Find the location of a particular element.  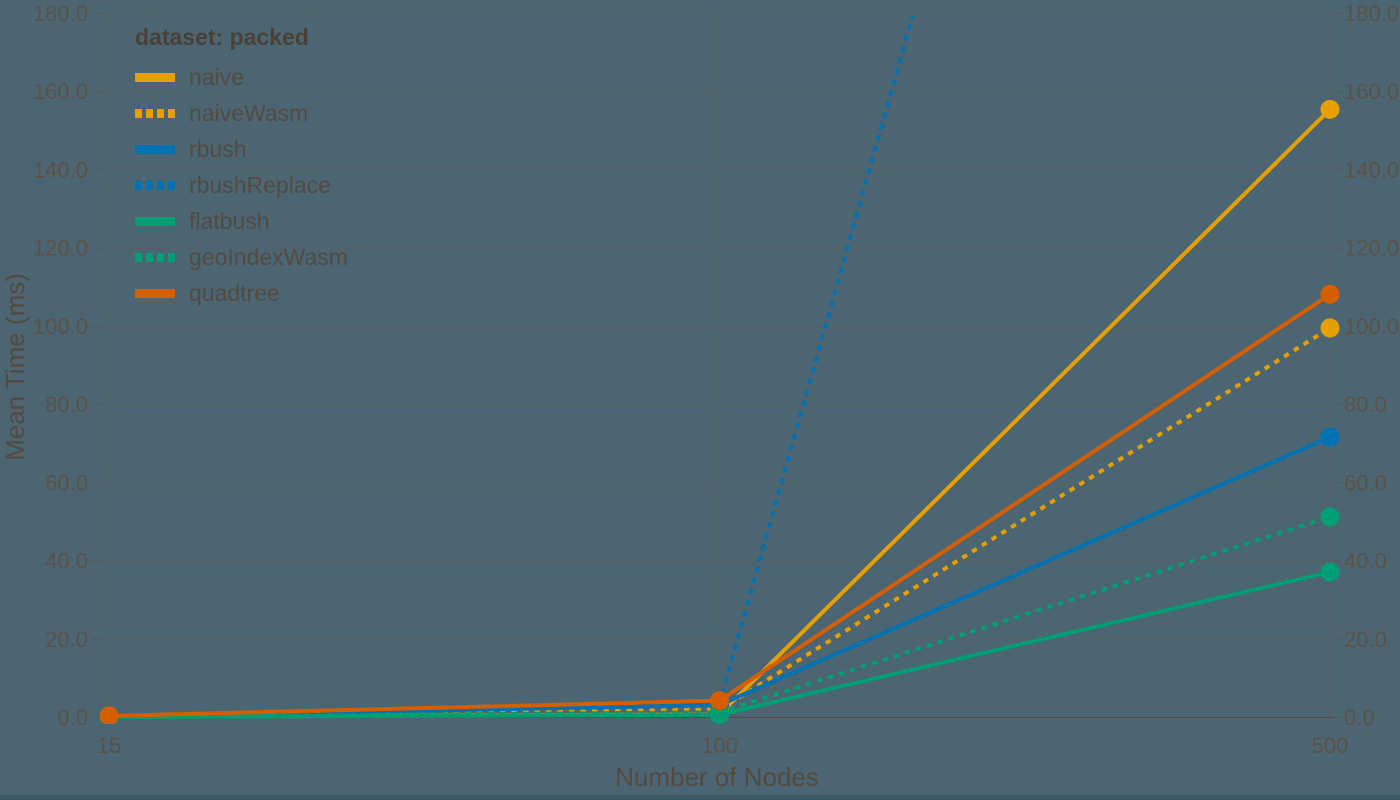

legend-item-geoIndexWasm: geoIndexWasm is located at coordinates (241, 257).